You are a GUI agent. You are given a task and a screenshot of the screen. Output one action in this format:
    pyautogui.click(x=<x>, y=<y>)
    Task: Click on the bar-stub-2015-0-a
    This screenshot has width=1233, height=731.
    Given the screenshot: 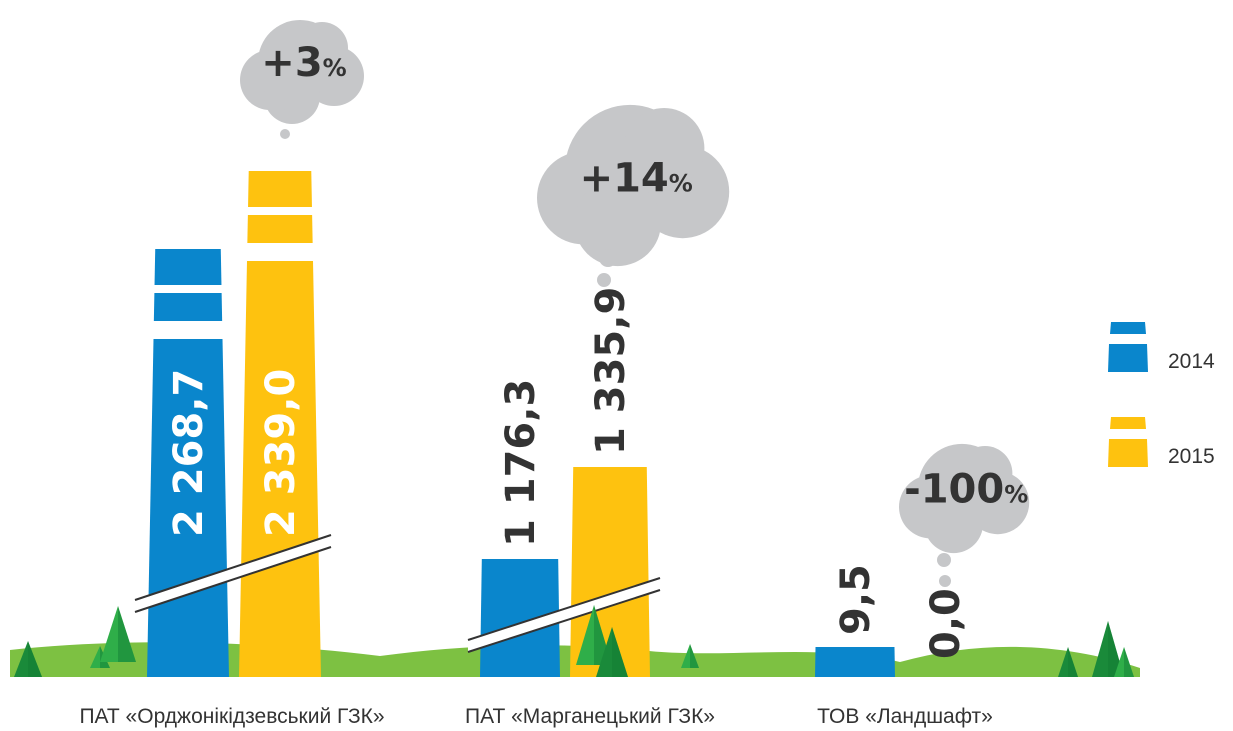 What is the action you would take?
    pyautogui.click(x=280, y=229)
    